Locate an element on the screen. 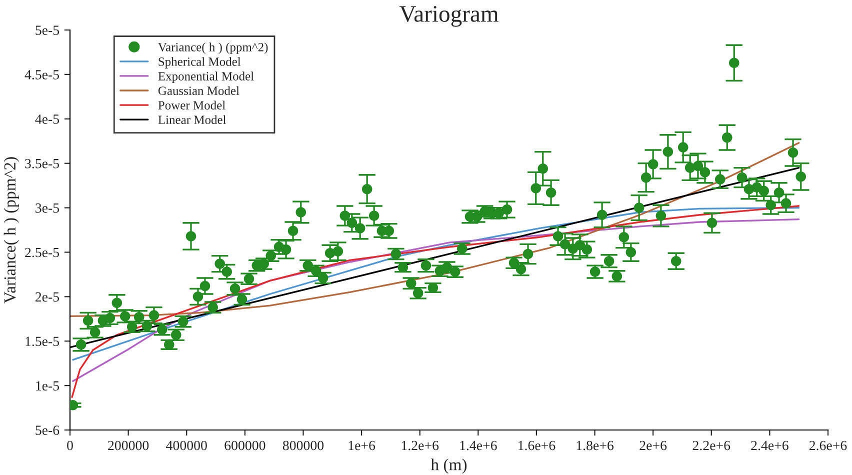 This screenshot has width=852, height=475. legend-label: Gaussian Model is located at coordinates (199, 90).